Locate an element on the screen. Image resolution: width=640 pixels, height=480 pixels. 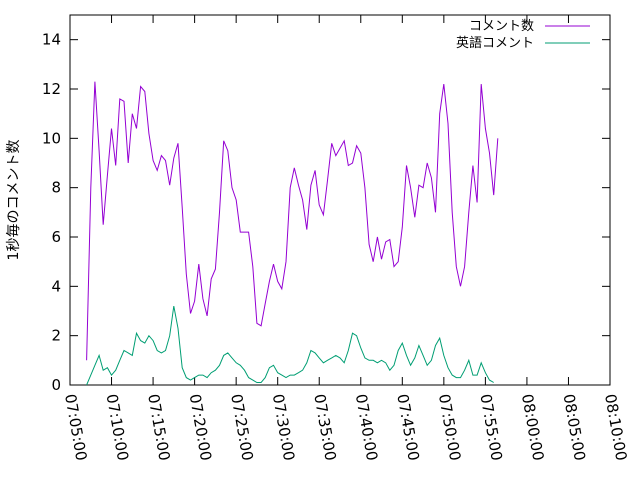
y-tick-label: 0 is located at coordinates (56, 385).